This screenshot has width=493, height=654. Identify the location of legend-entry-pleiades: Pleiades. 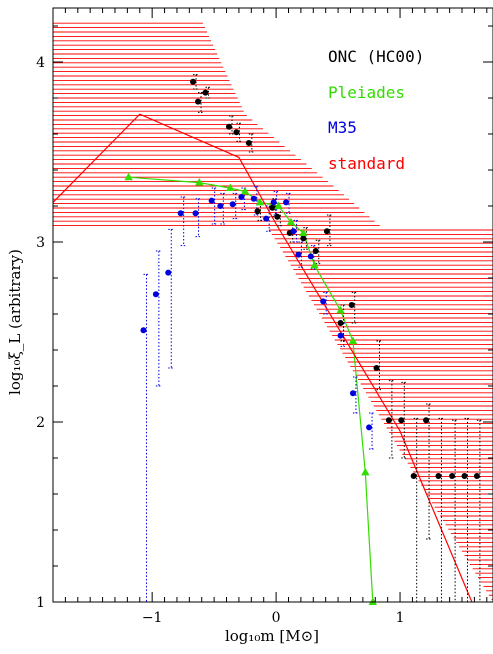
(366, 92).